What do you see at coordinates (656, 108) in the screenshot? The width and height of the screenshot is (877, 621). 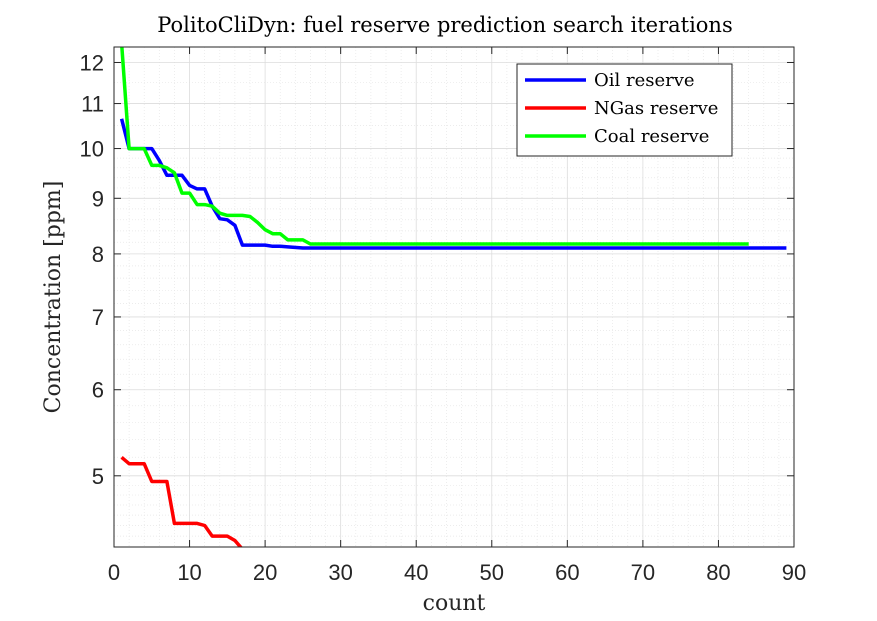 I see `legend-label-ngas-reserve: NGas reserve` at bounding box center [656, 108].